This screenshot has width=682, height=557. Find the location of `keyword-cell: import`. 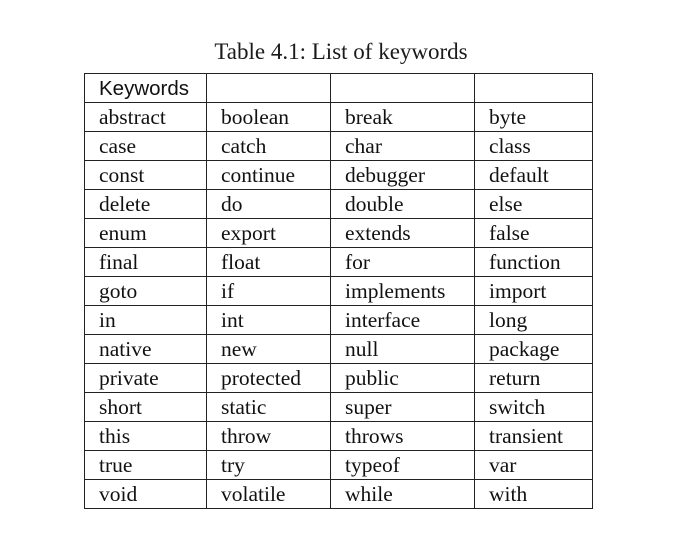

keyword-cell: import is located at coordinates (533, 291).